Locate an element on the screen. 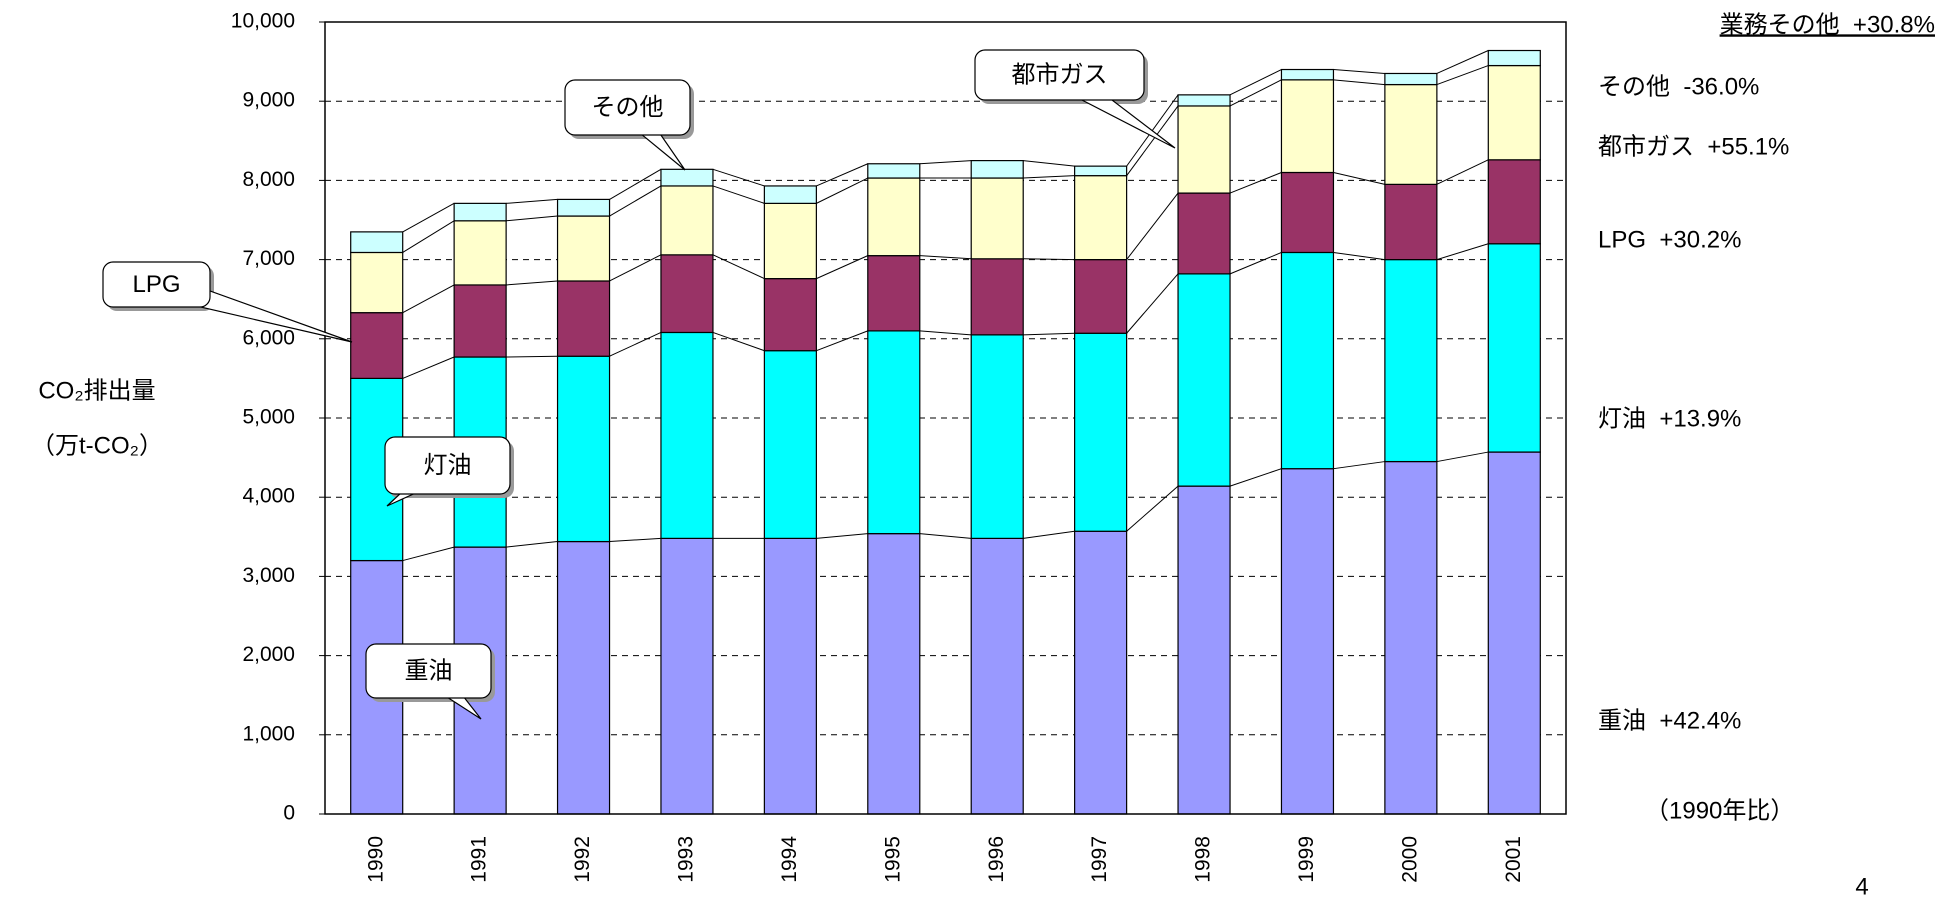  x-tick-label: 1994 is located at coordinates (789, 859).